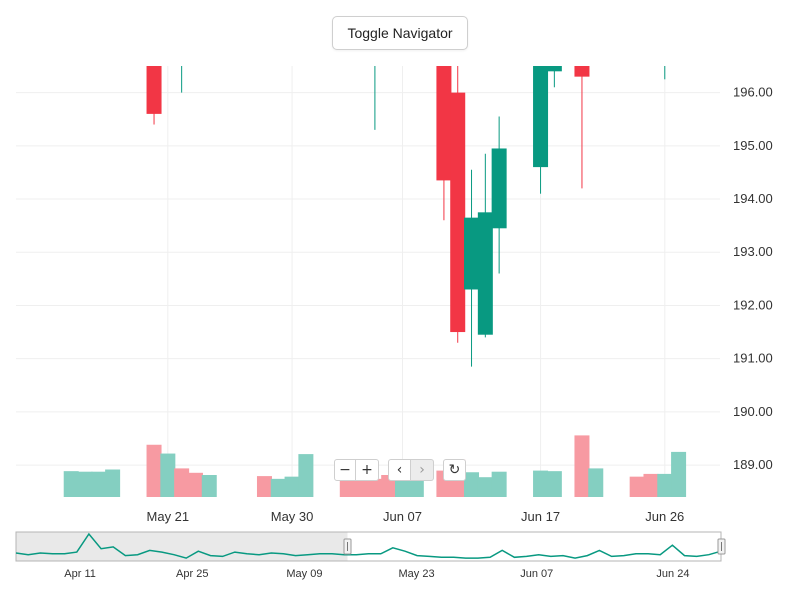  I want to click on scroll-right-button: ›, so click(422, 470).